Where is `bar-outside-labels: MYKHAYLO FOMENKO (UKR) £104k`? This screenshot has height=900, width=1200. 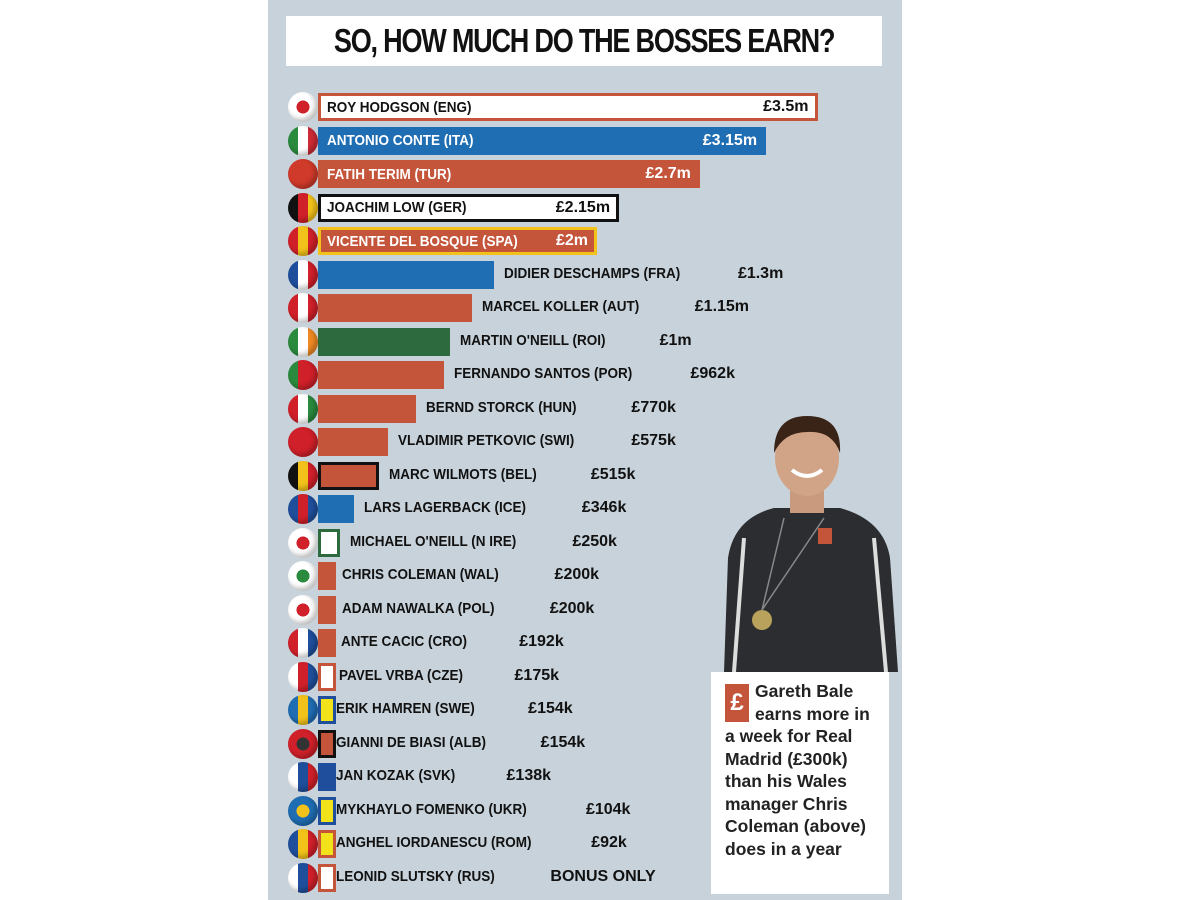
bar-outside-labels: MYKHAYLO FOMENKO (UKR) £104k is located at coordinates (483, 810).